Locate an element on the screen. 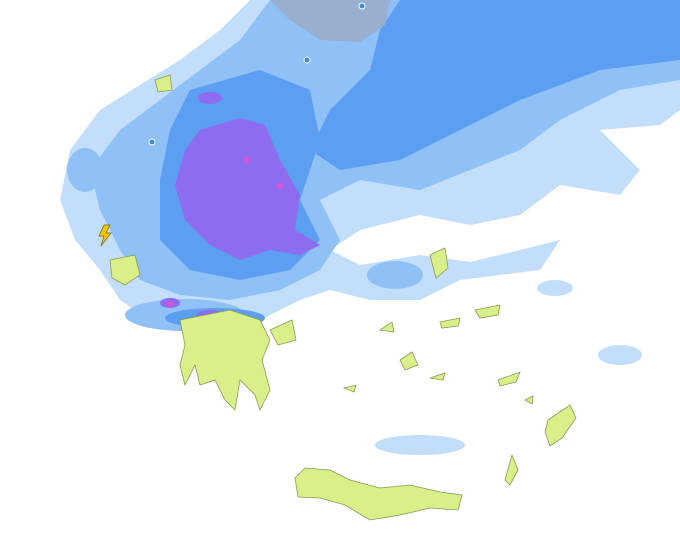  lightning-icon is located at coordinates (105, 235).